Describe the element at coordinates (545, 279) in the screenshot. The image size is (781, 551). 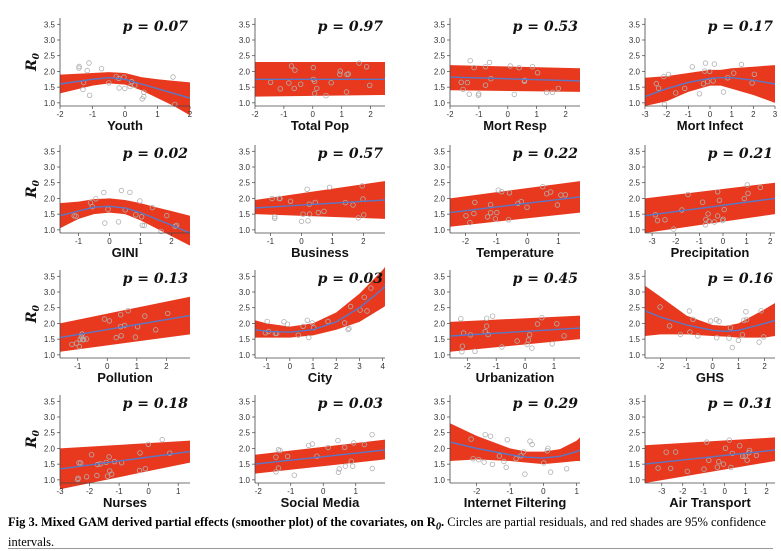
I see `p-value: p = 0.45` at that location.